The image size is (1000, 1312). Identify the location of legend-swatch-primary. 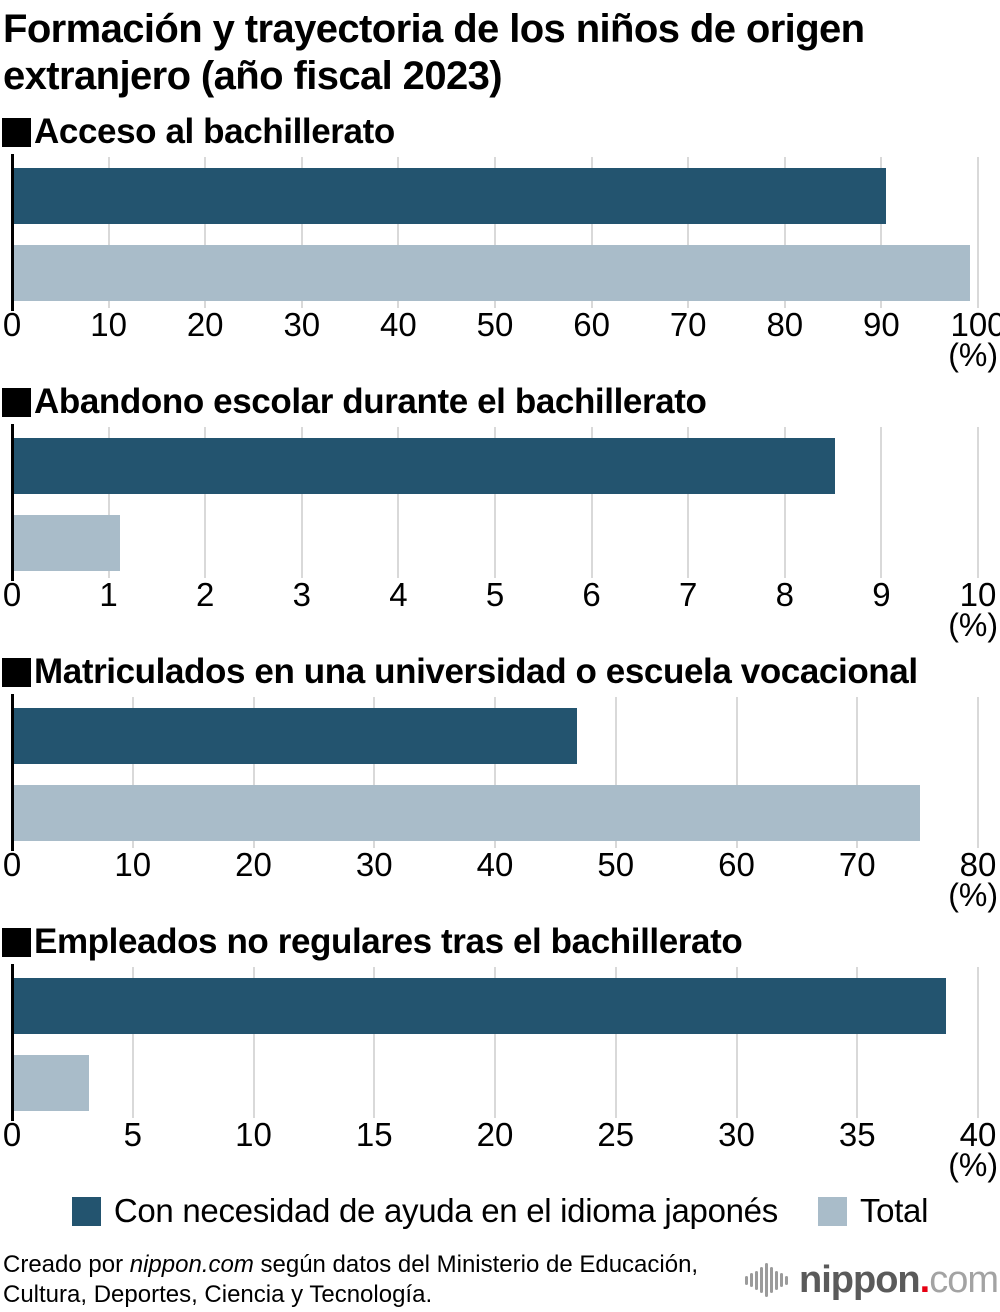
(86, 1211).